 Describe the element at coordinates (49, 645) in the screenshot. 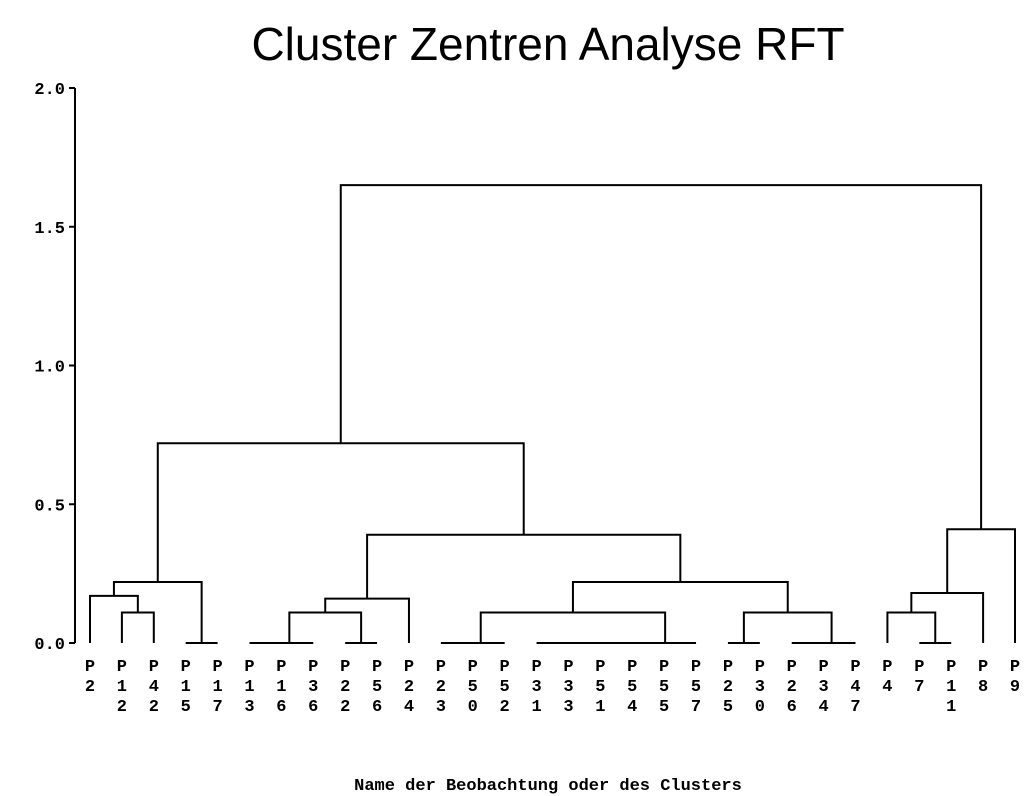

I see `y-tick-label: 0.0` at that location.